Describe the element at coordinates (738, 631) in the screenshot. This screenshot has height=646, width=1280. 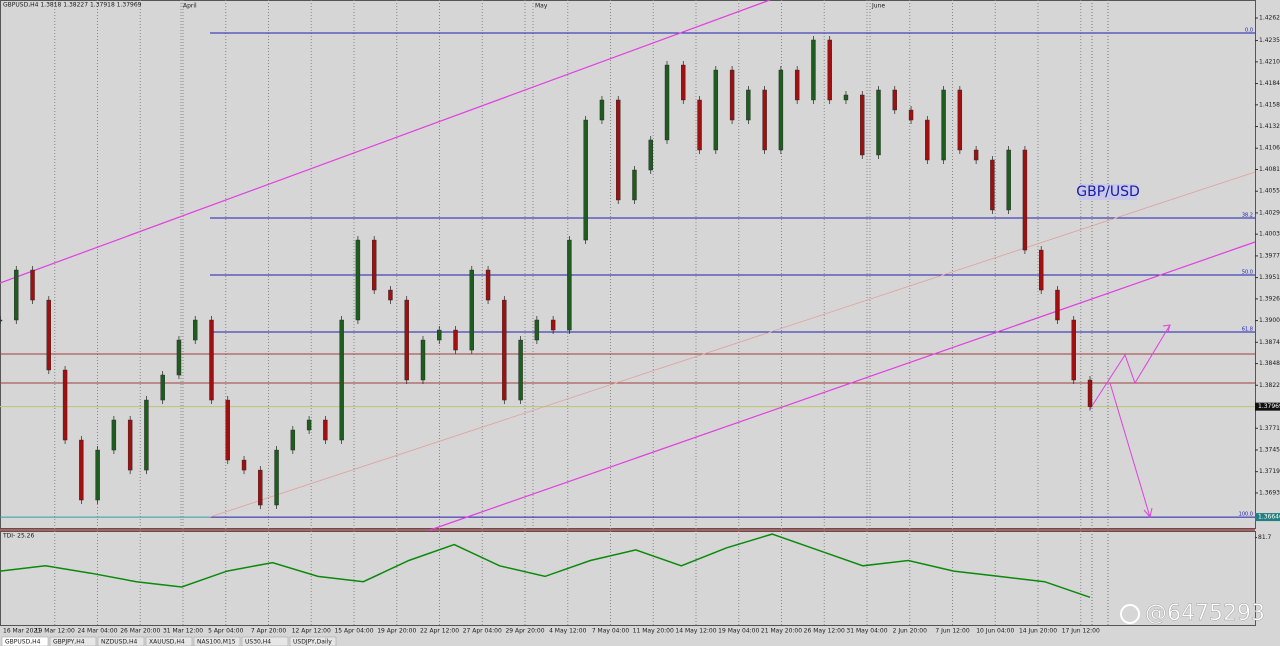
I see `time-label: 19 May 04:00` at that location.